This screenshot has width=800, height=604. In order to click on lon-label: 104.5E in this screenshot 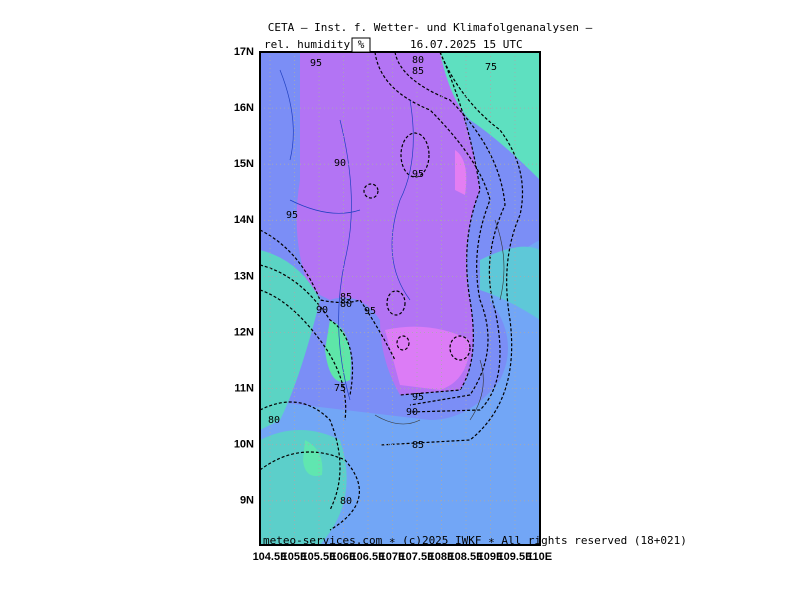, I will do `click(270, 557)`.